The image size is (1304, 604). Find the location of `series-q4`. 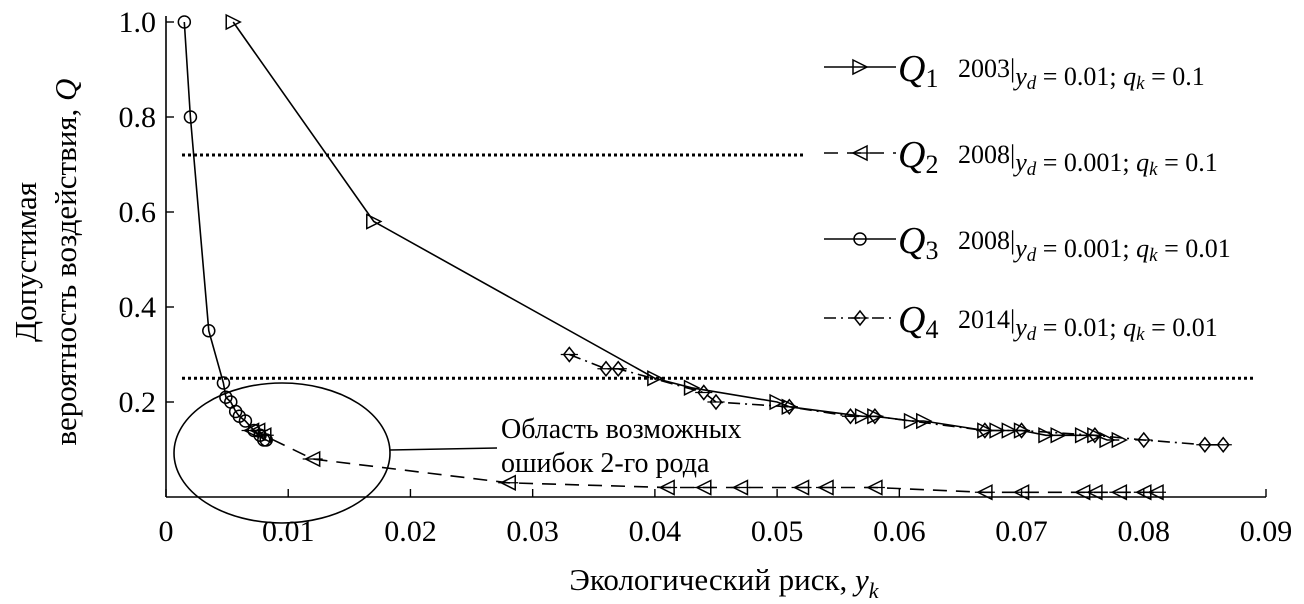

series-q4 is located at coordinates (896, 399).